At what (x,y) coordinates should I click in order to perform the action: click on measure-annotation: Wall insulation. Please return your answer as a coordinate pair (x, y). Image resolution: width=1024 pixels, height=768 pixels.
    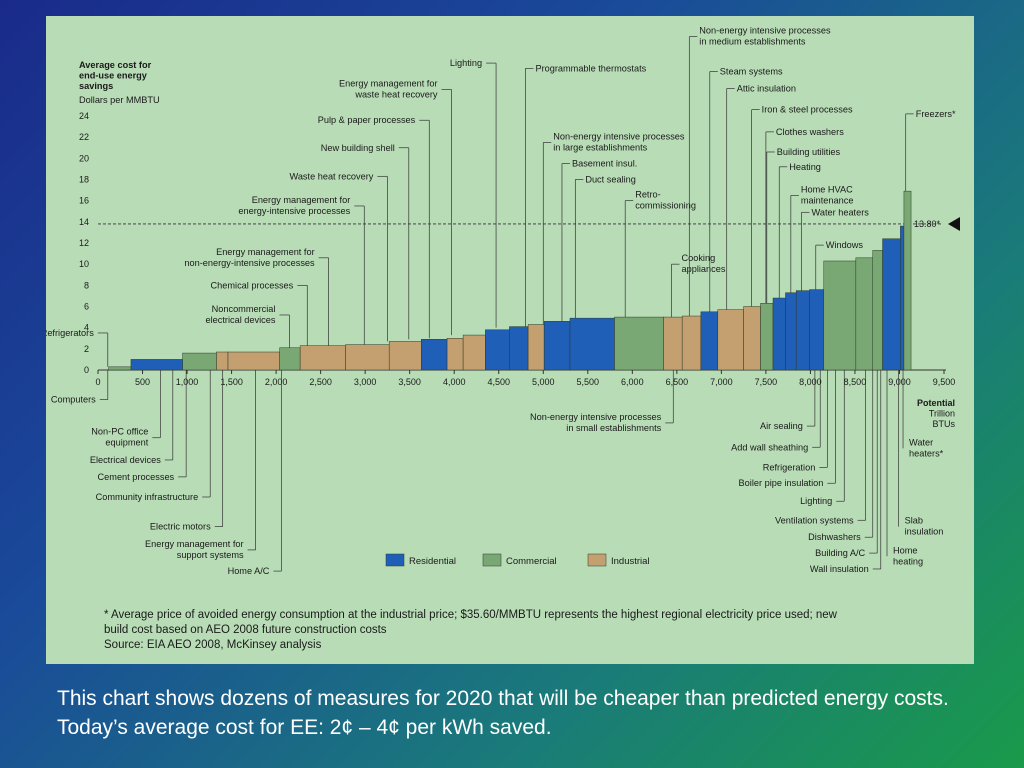
    Looking at the image, I should click on (839, 569).